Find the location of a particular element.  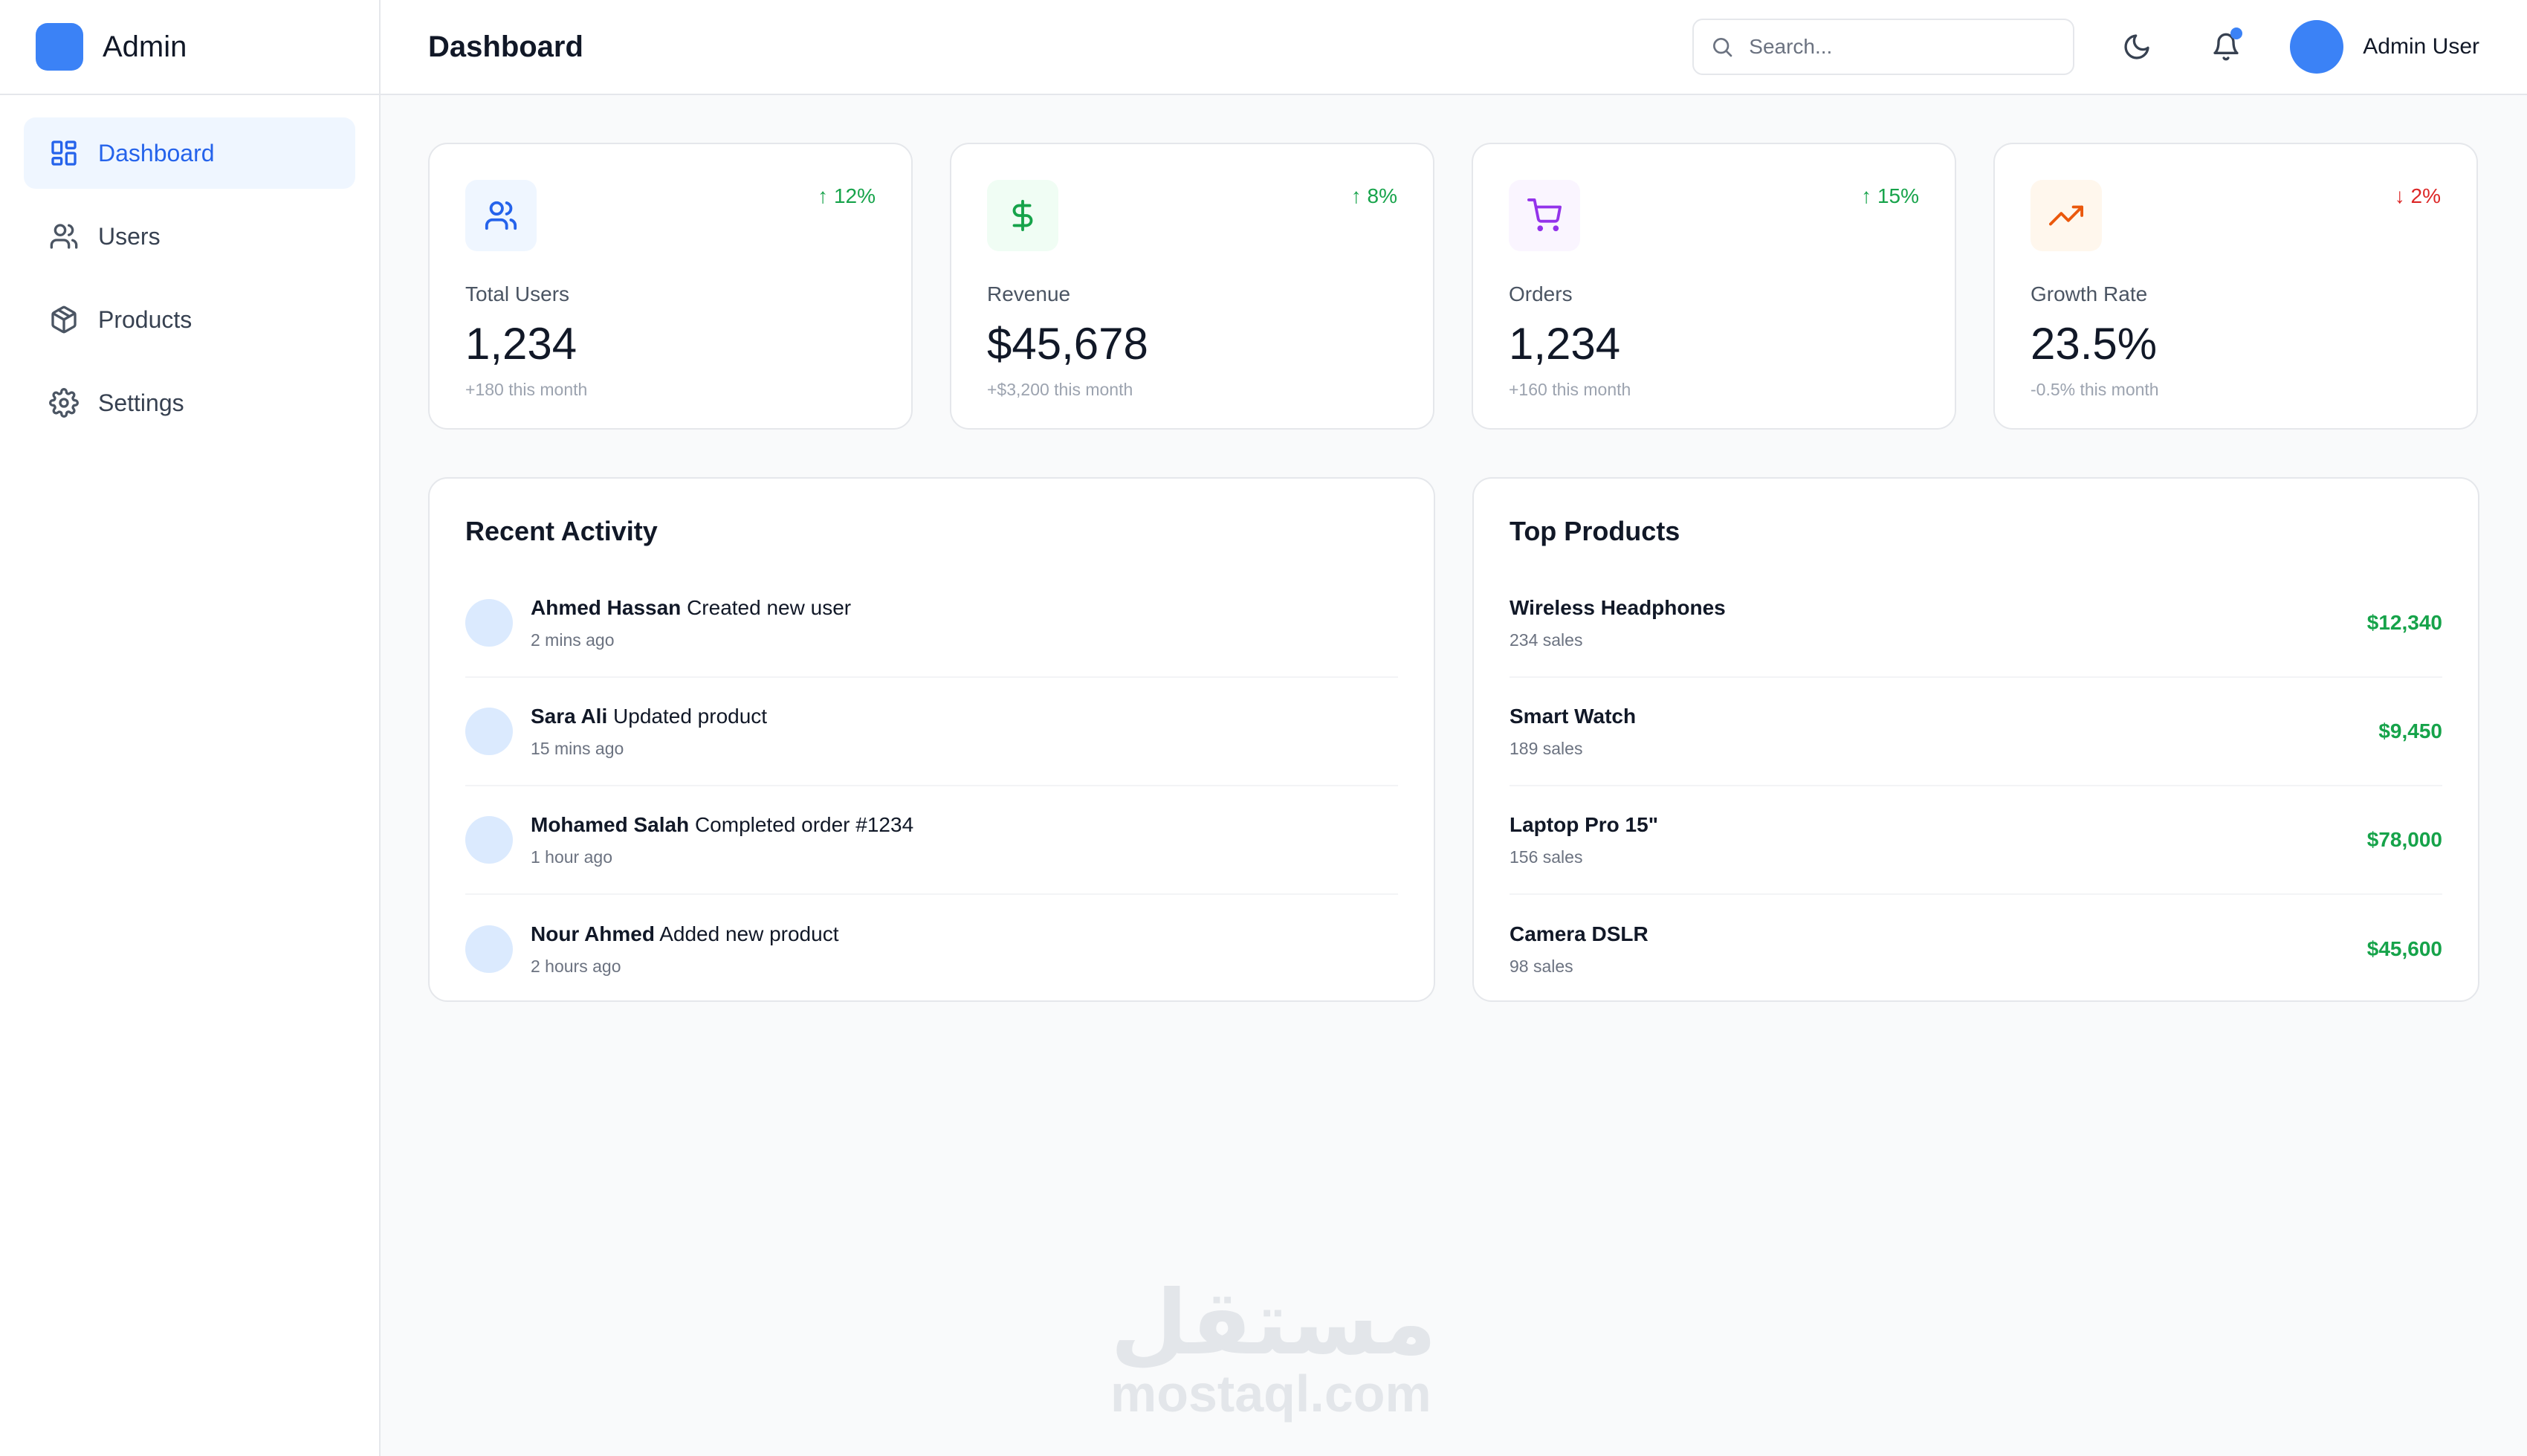

sidebar-item-label: Dashboard is located at coordinates (156, 153).